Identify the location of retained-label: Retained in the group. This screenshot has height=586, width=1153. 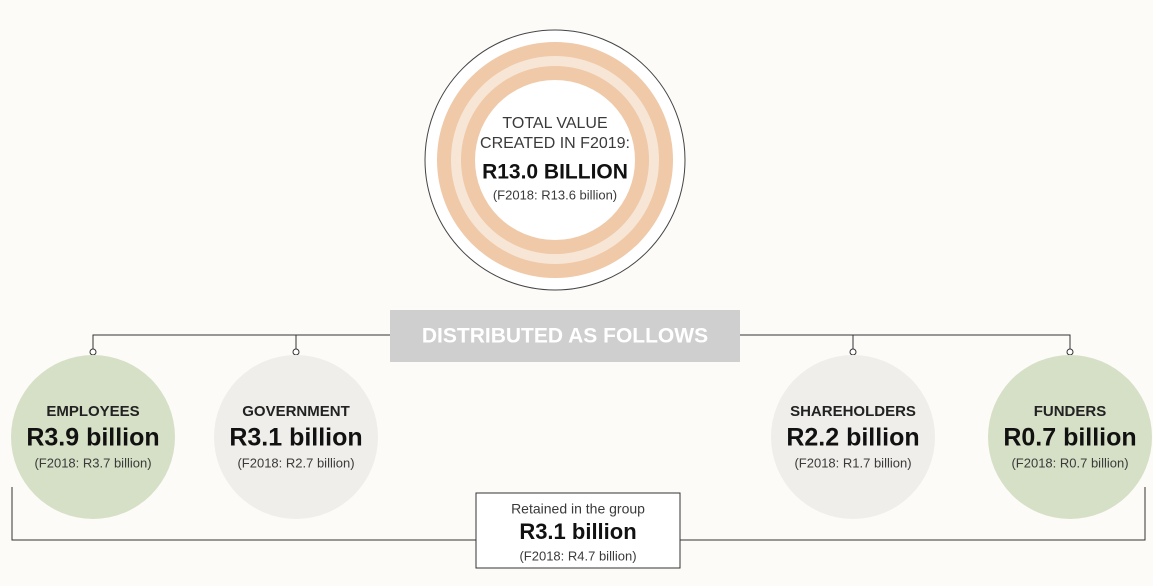
(578, 509).